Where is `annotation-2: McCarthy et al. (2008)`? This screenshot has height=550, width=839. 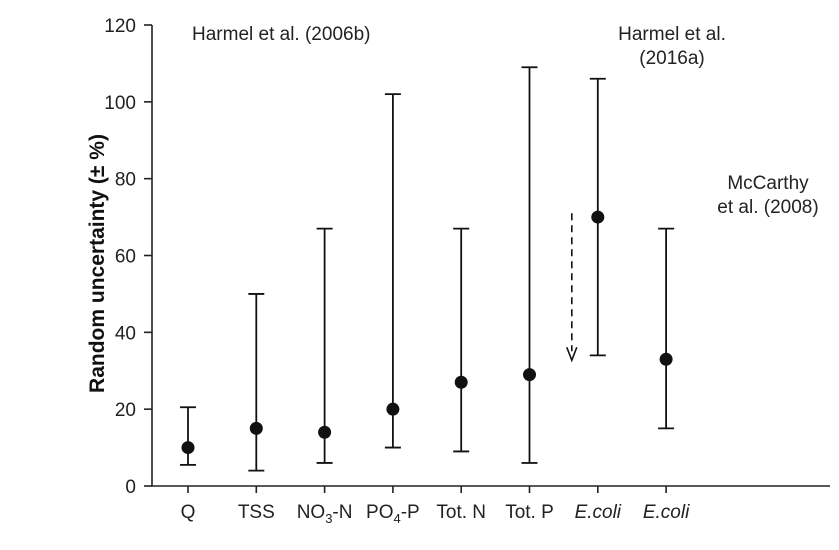
annotation-2: McCarthy et al. (2008) is located at coordinates (767, 195).